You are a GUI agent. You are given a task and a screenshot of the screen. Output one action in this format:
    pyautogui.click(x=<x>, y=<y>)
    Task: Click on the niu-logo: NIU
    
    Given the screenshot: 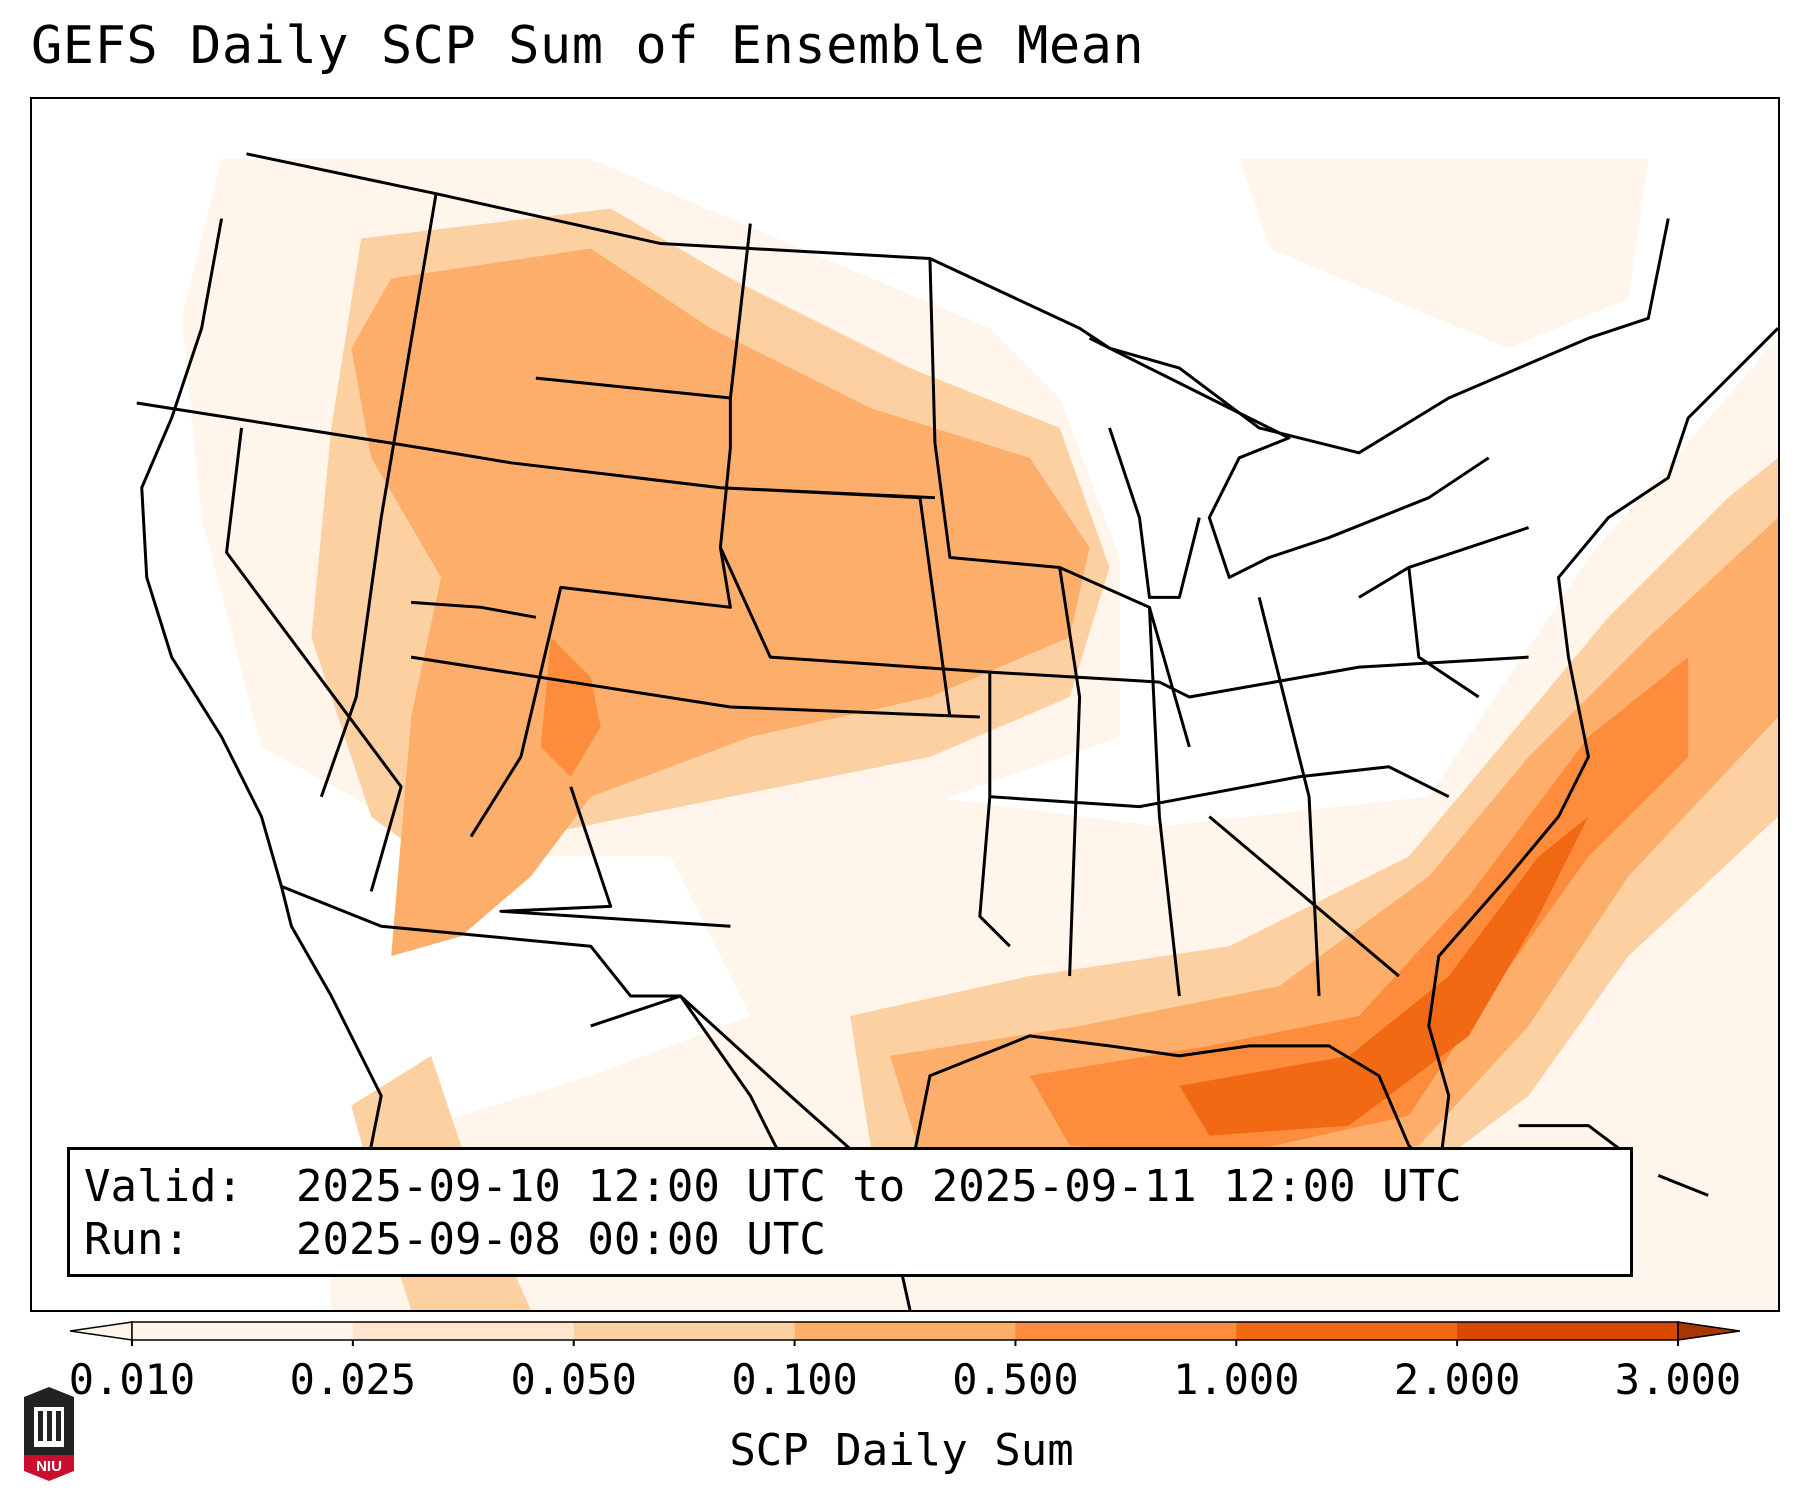 What is the action you would take?
    pyautogui.click(x=49, y=1434)
    